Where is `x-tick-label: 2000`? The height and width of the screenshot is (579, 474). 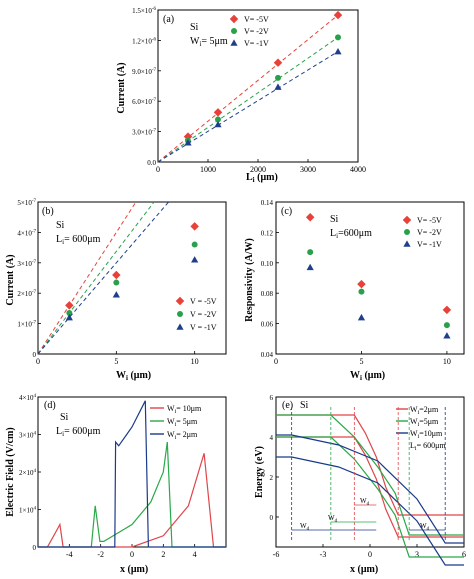
x-tick-label: 2000 is located at coordinates (258, 169).